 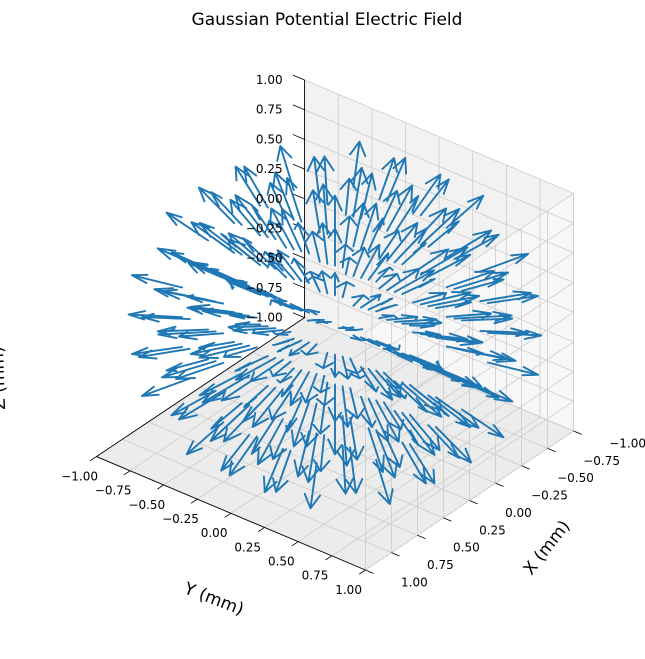 I want to click on y-tick-label-8: 1.00, so click(x=348, y=590).